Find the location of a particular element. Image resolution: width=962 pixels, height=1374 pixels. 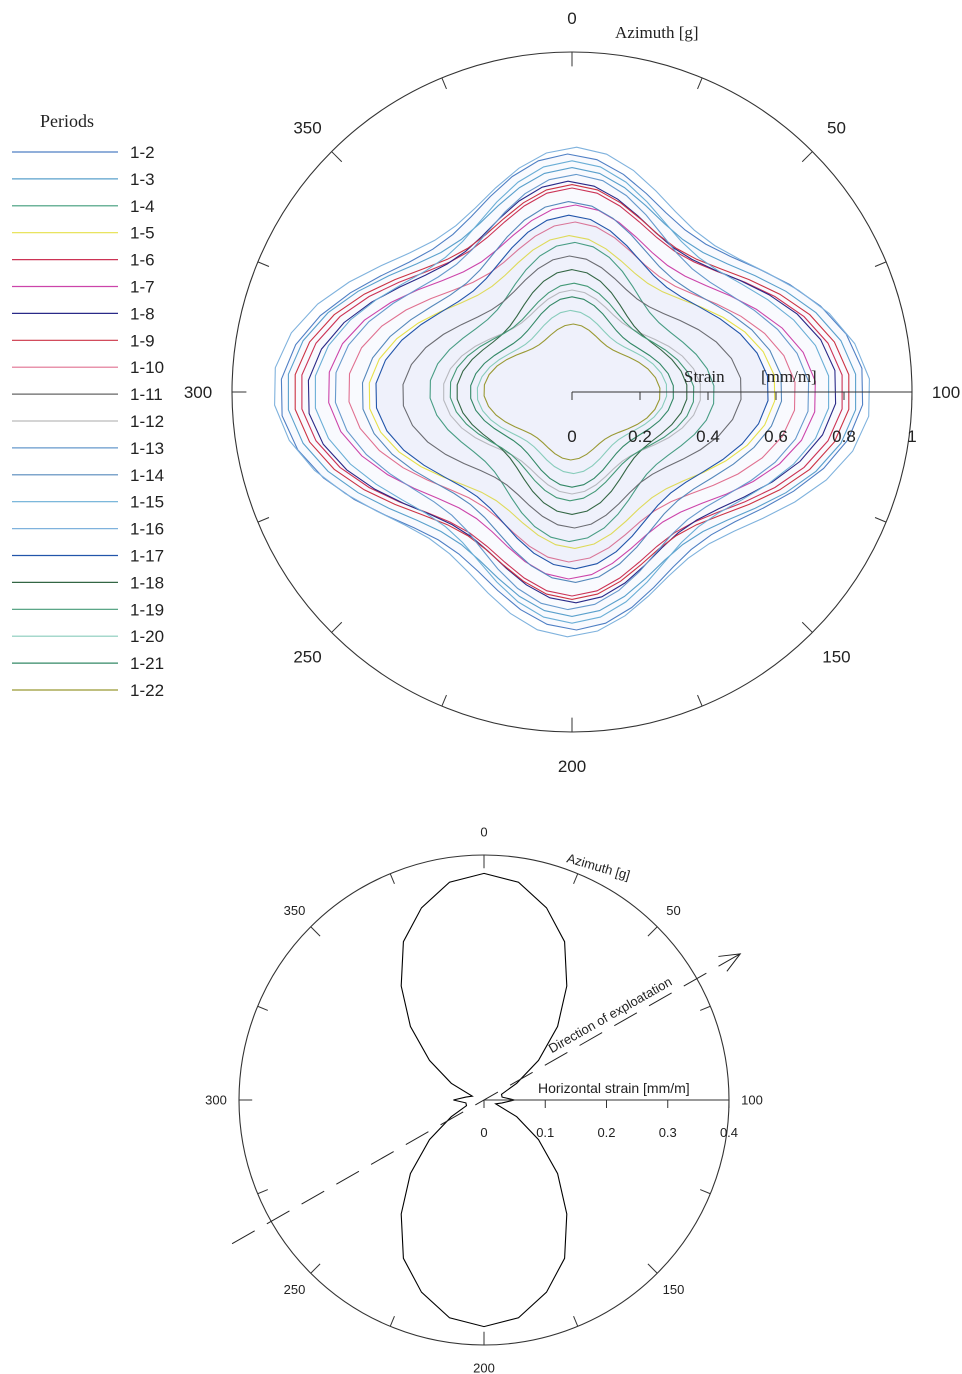

series-group is located at coordinates (484, 1100).